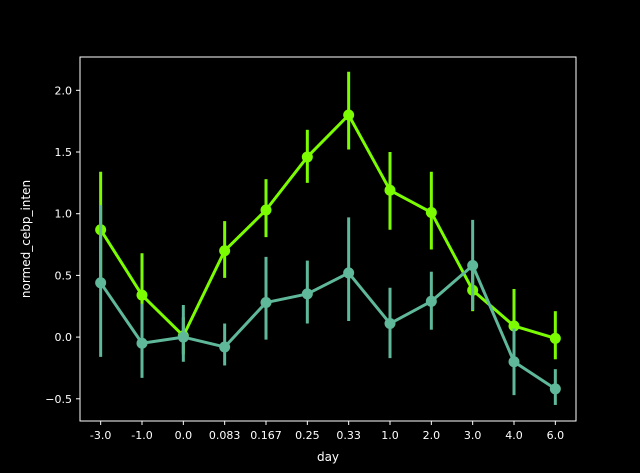  What do you see at coordinates (473, 435) in the screenshot?
I see `x-tick-label: 3.0` at bounding box center [473, 435].